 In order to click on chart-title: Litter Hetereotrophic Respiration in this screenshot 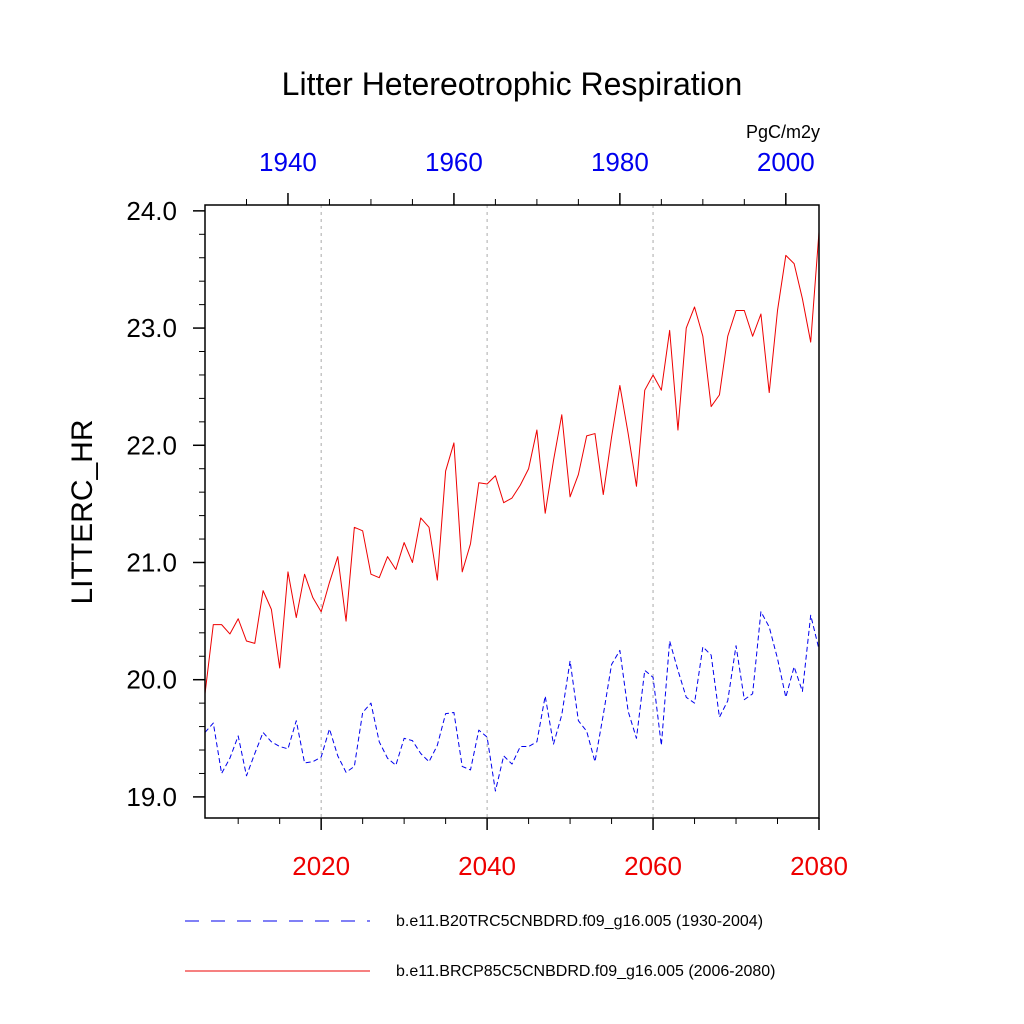, I will do `click(512, 84)`.